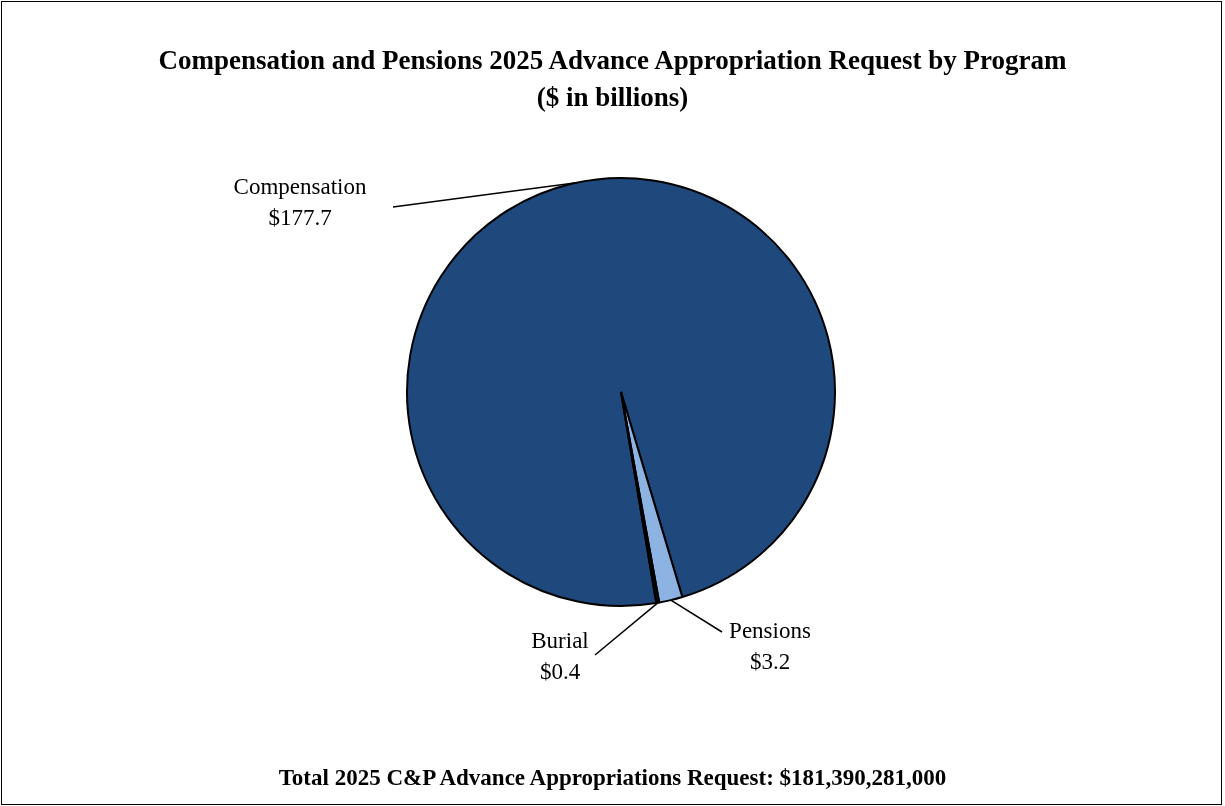 The width and height of the screenshot is (1225, 806). What do you see at coordinates (612, 97) in the screenshot?
I see `chart-subtitle: ($ in billions)` at bounding box center [612, 97].